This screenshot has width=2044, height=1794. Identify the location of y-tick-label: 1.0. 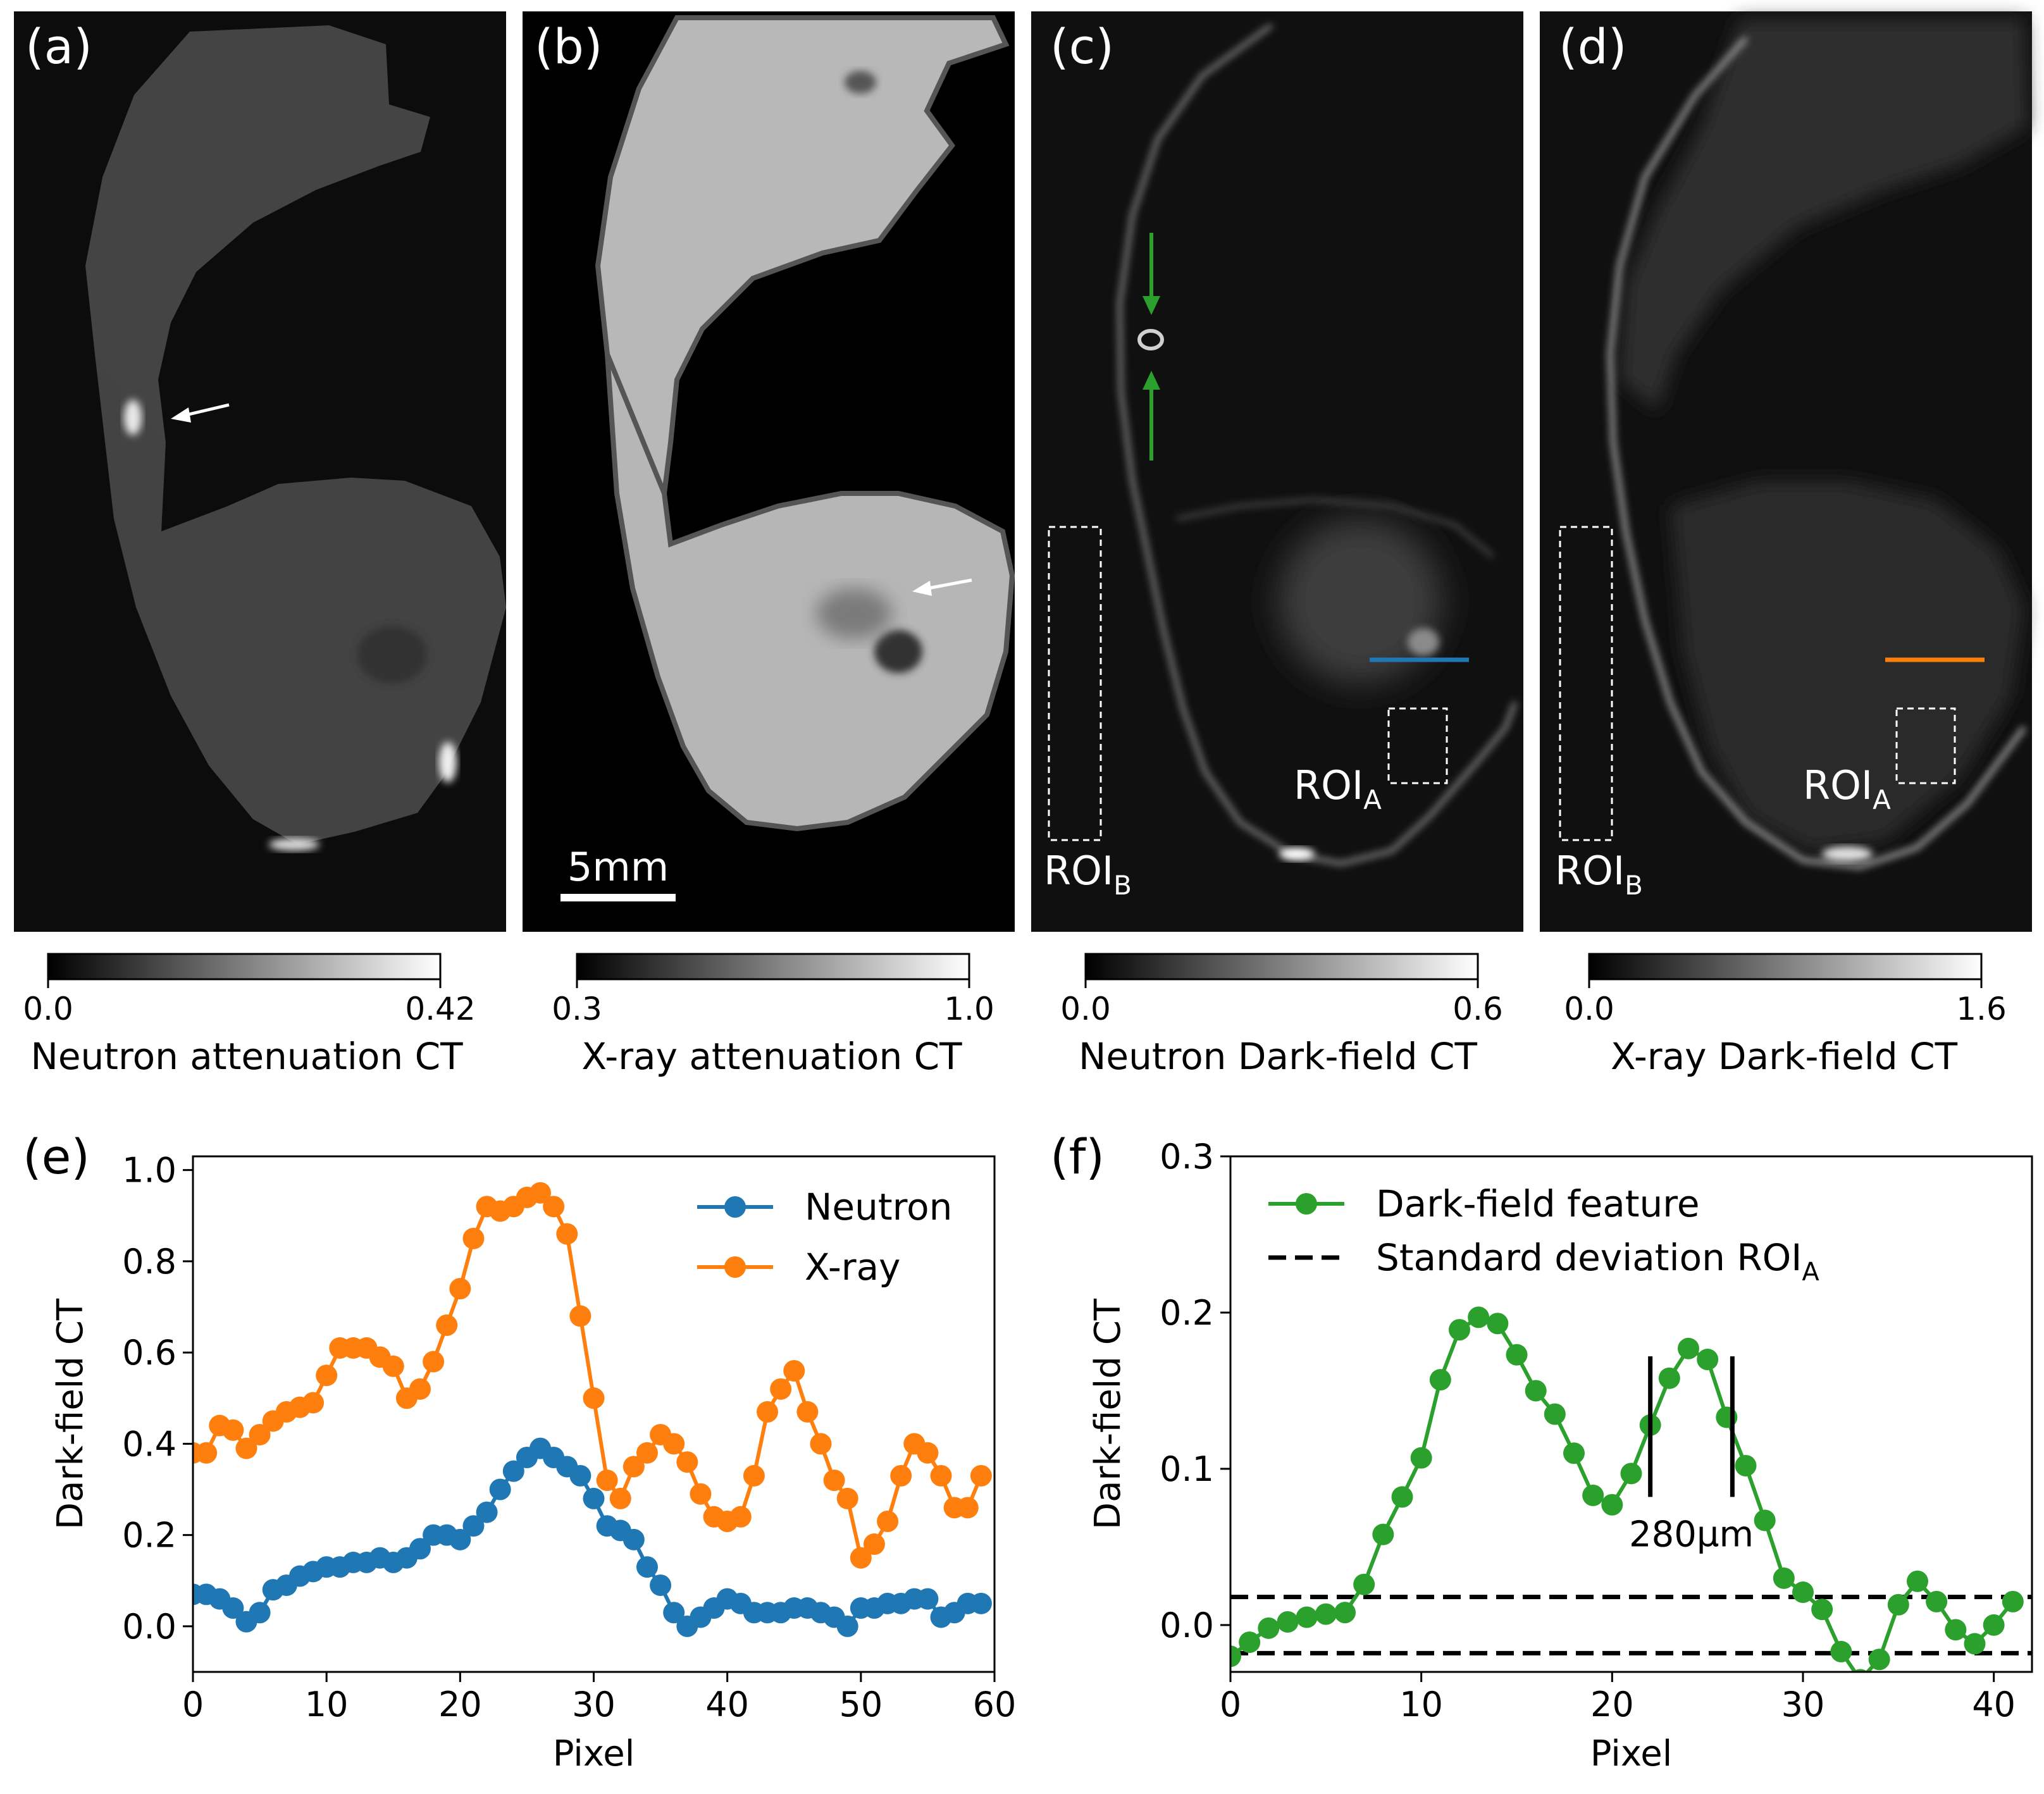
(149, 1171).